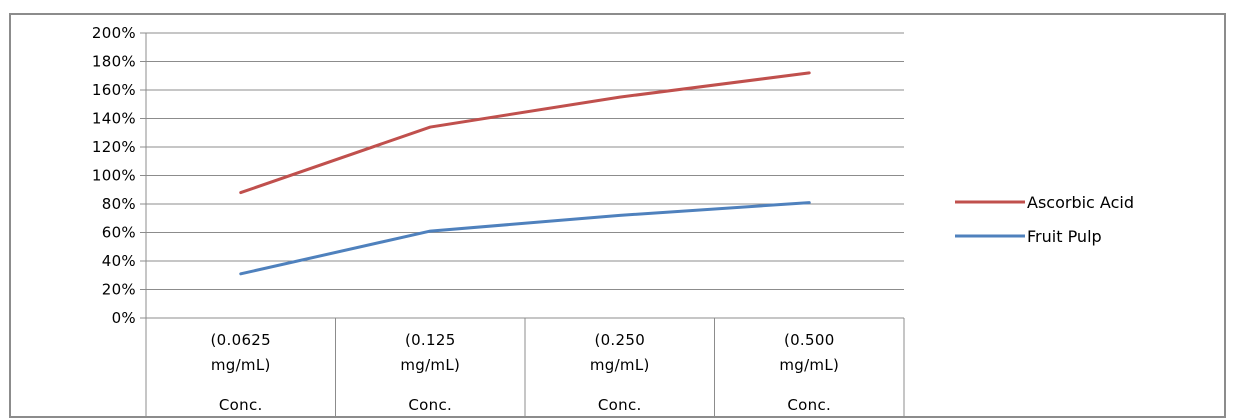  What do you see at coordinates (119, 233) in the screenshot?
I see `y-tick-label: 60%` at bounding box center [119, 233].